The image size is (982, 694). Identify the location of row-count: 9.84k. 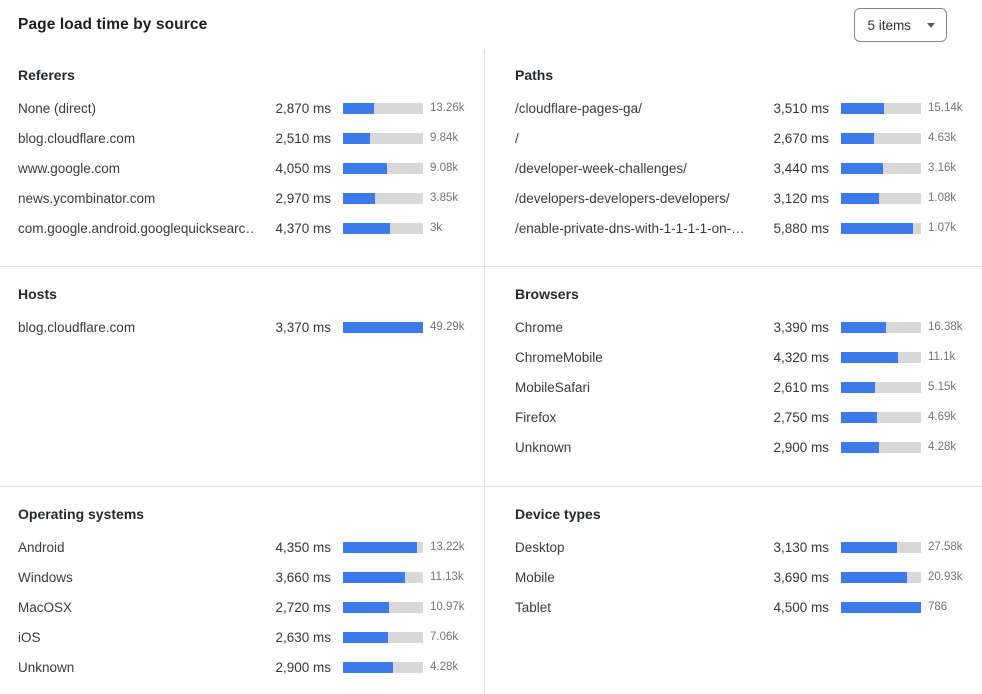
(444, 138).